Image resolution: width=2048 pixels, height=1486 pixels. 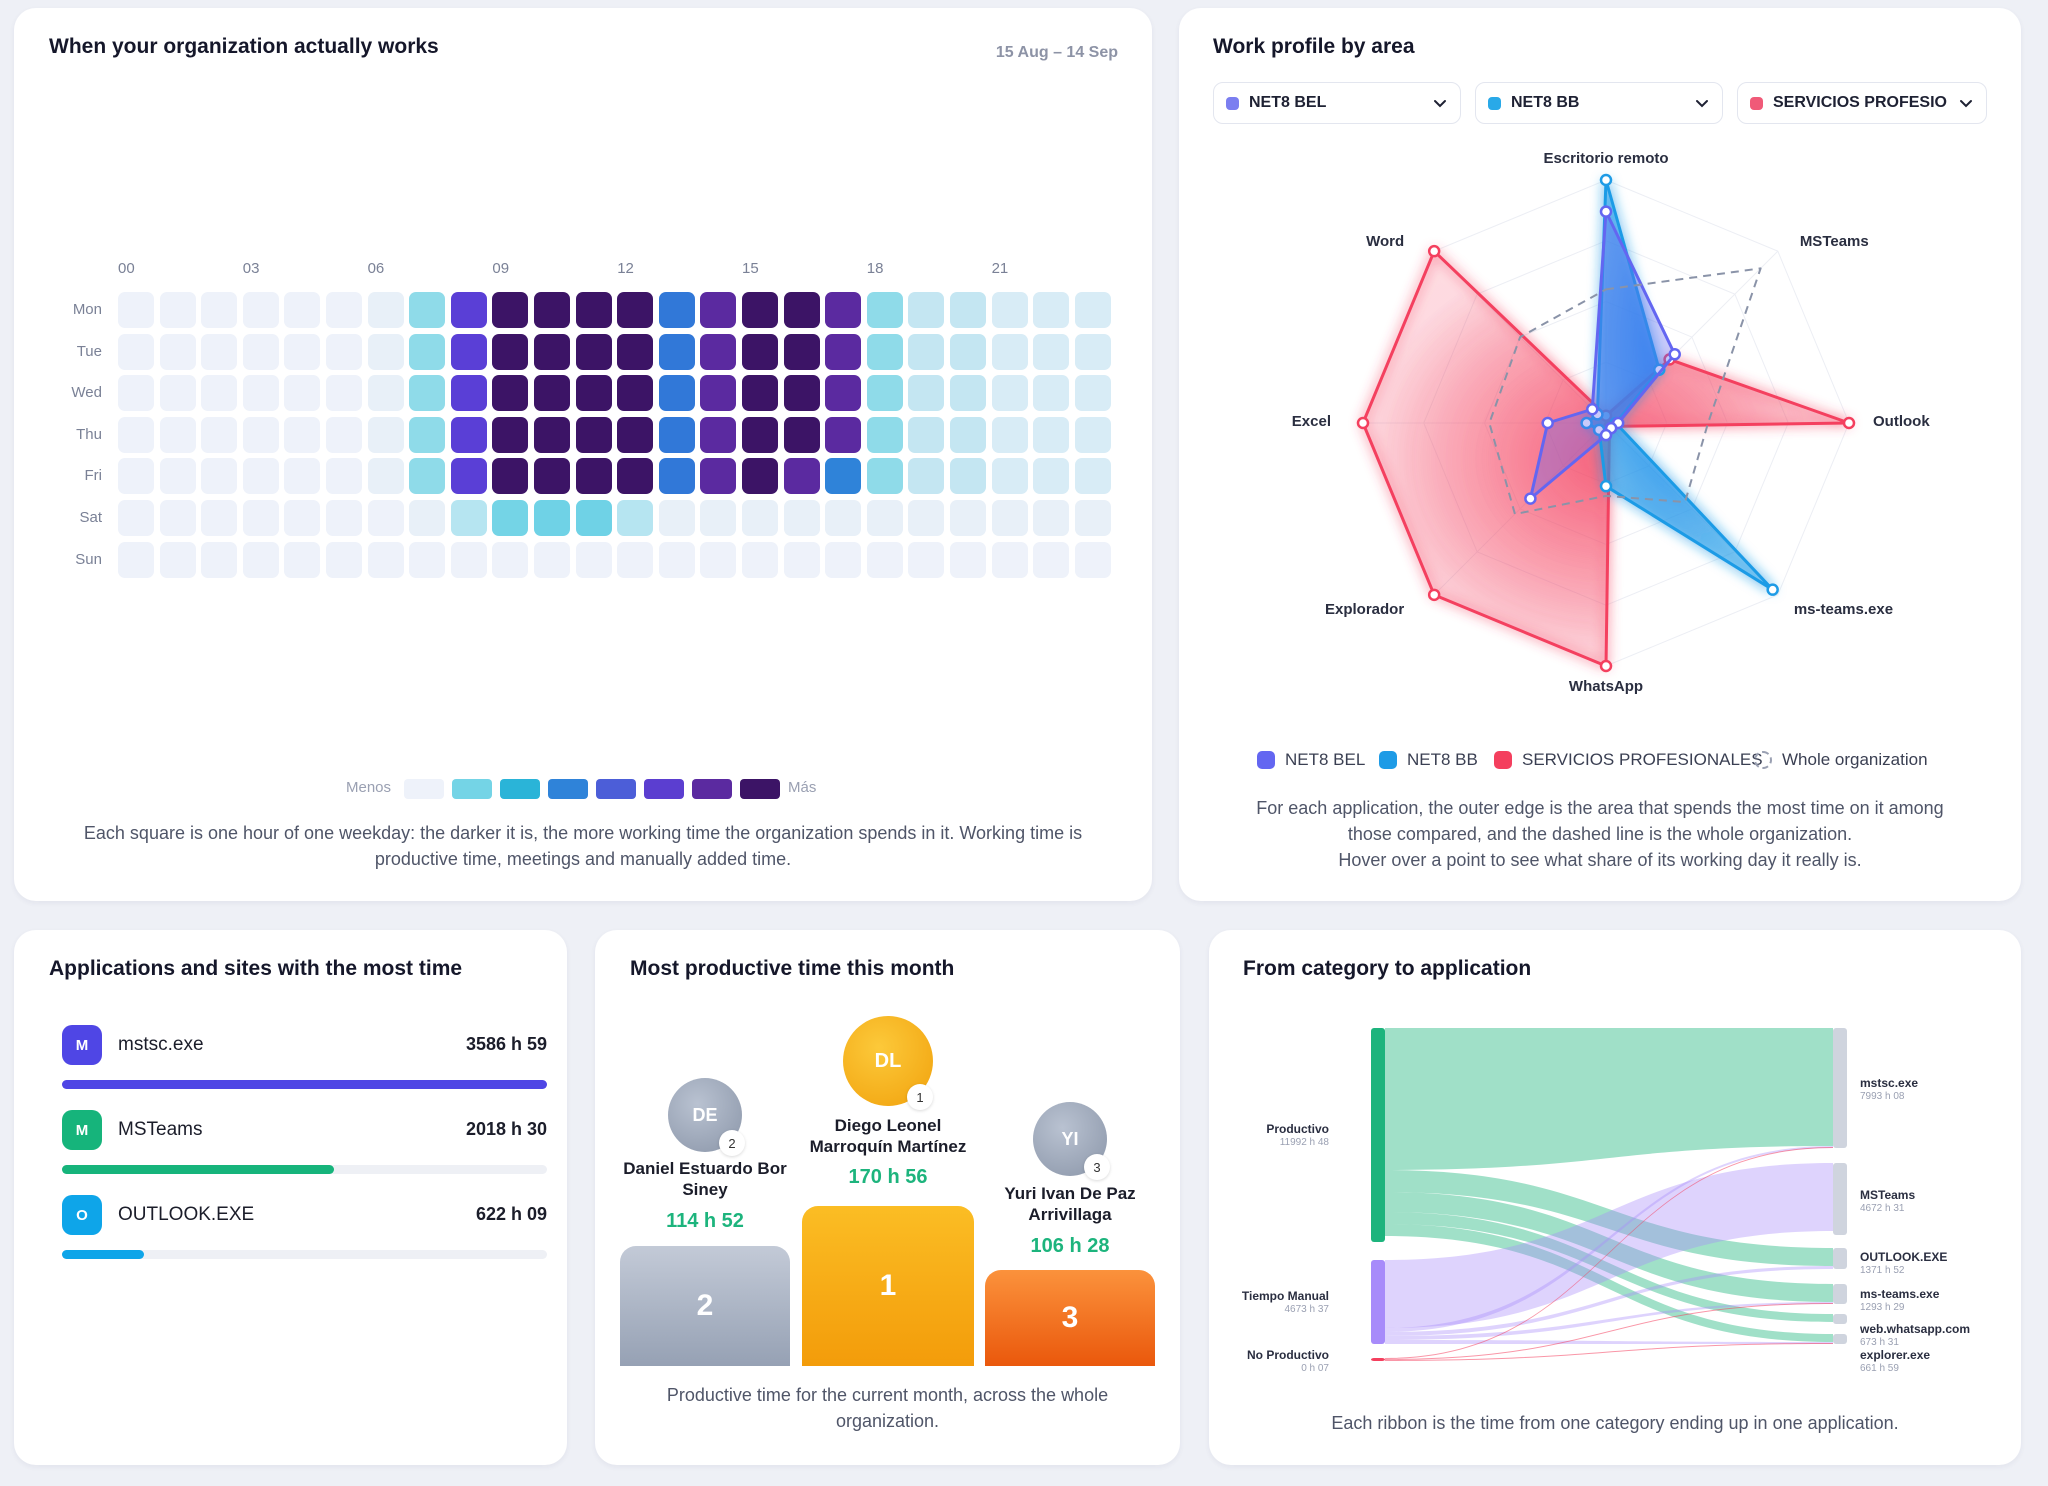 What do you see at coordinates (1862, 103) in the screenshot?
I see `area-select-3: SERVICIOS PROFESIONALES` at bounding box center [1862, 103].